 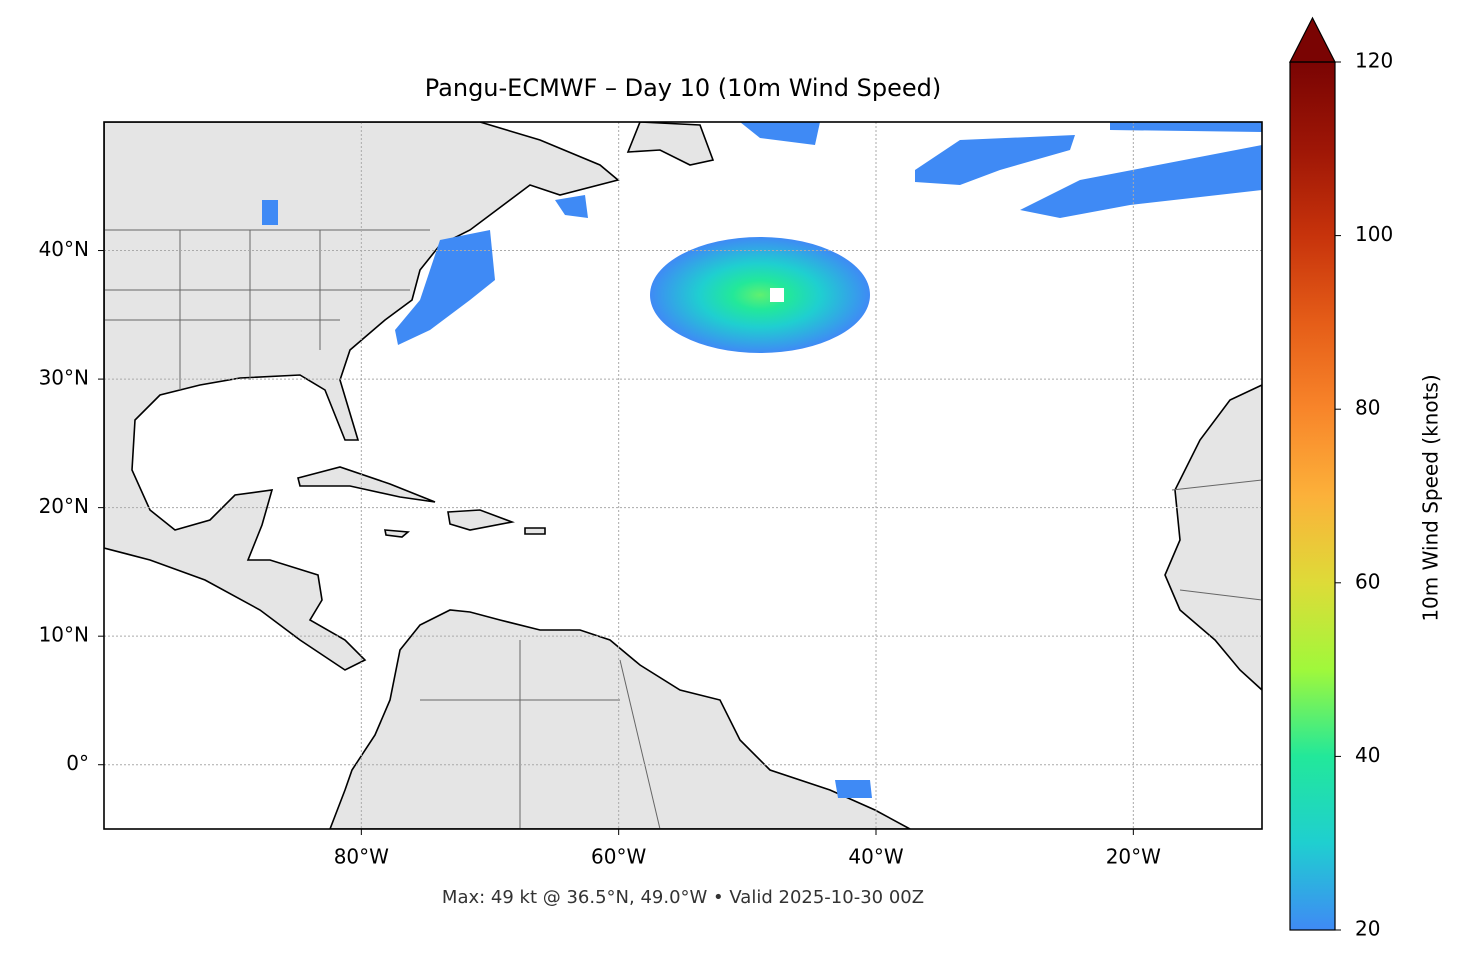 What do you see at coordinates (1374, 234) in the screenshot?
I see `colorbar-tick-label: 100` at bounding box center [1374, 234].